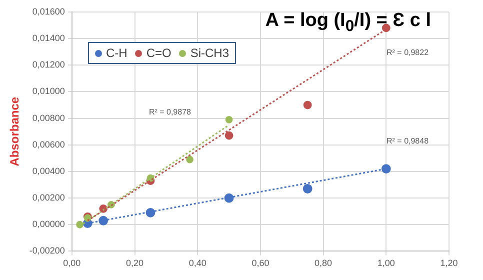 The width and height of the screenshot is (483, 280). What do you see at coordinates (48, 65) in the screenshot?
I see `y-tick-label: 0,01200` at bounding box center [48, 65].